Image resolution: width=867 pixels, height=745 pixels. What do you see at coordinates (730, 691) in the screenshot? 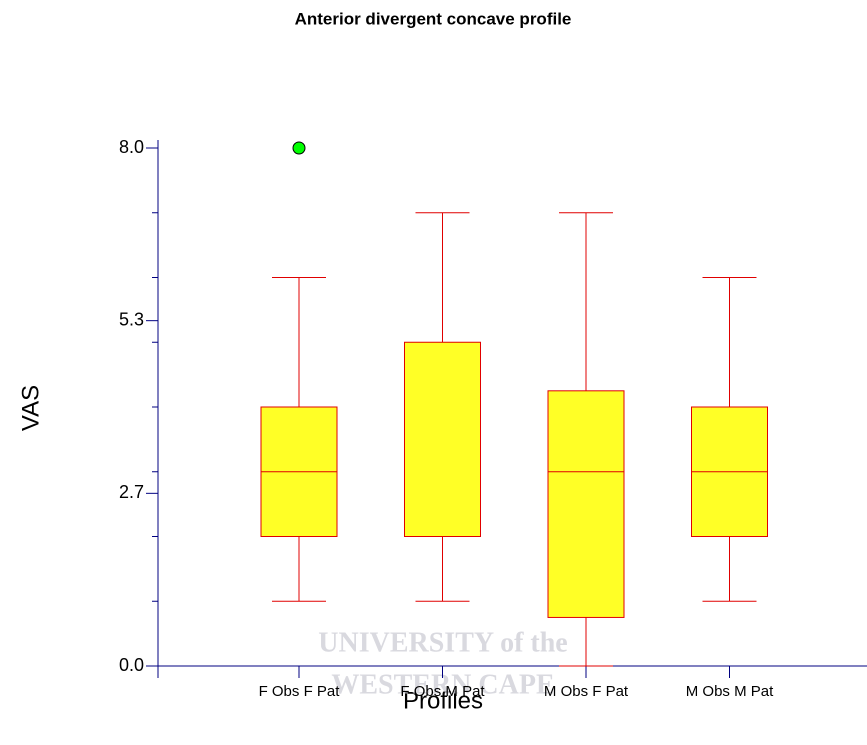
I see `x-tick-label: M Obs M Pat` at bounding box center [730, 691].